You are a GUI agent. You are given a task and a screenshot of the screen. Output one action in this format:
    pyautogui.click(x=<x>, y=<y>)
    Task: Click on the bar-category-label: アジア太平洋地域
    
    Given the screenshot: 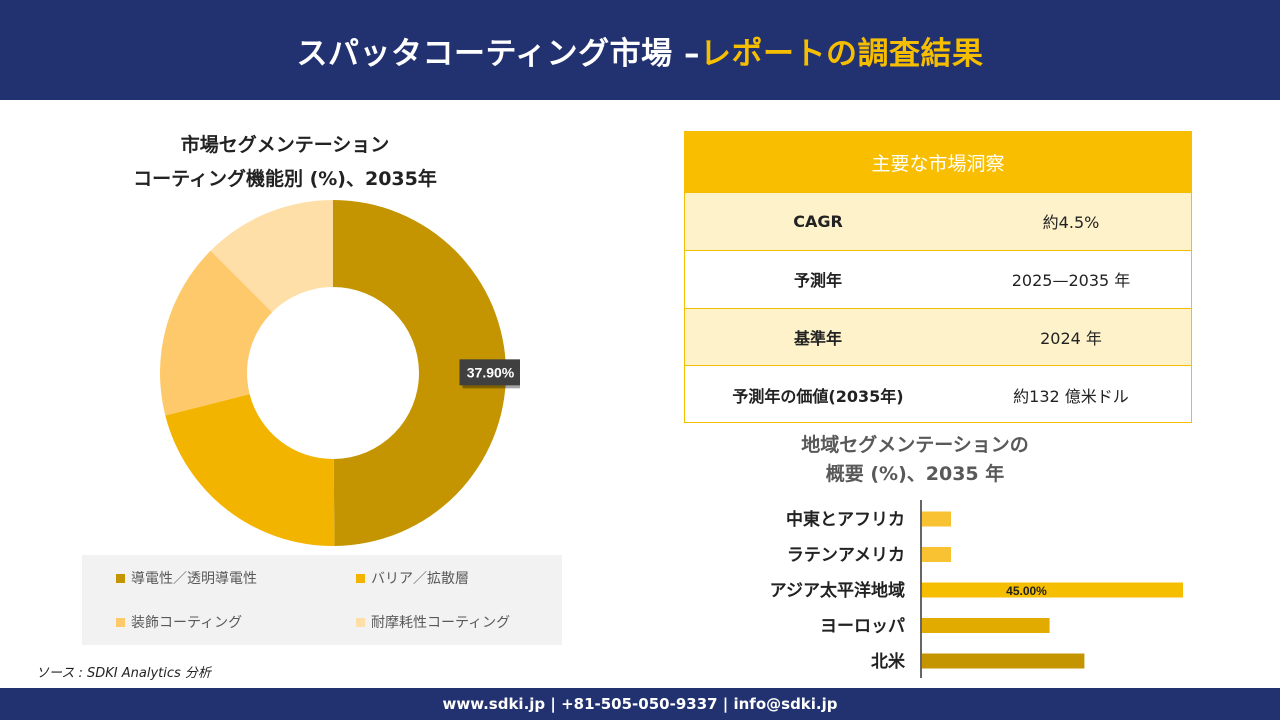 What is the action you would take?
    pyautogui.click(x=837, y=590)
    